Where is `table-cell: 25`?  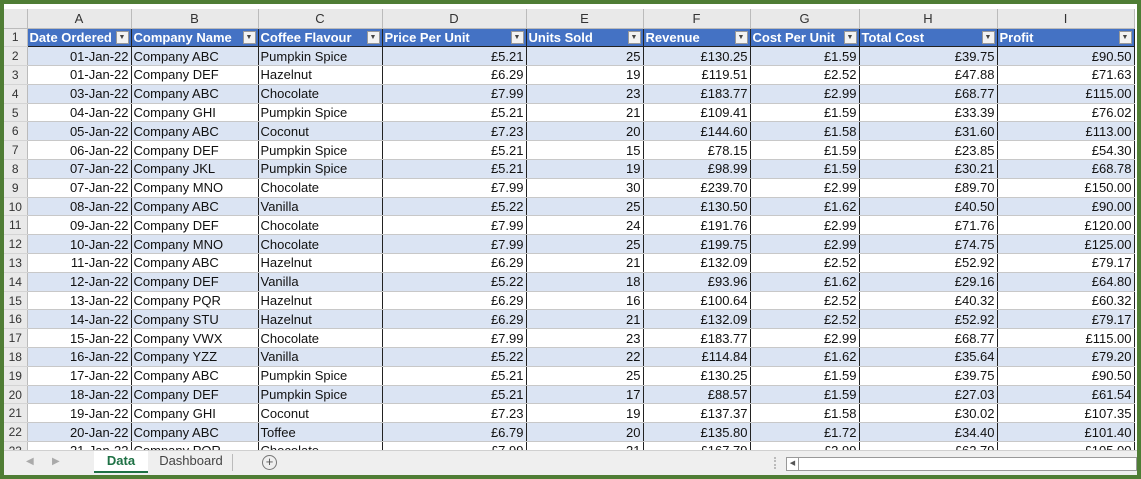 table-cell: 25 is located at coordinates (585, 207).